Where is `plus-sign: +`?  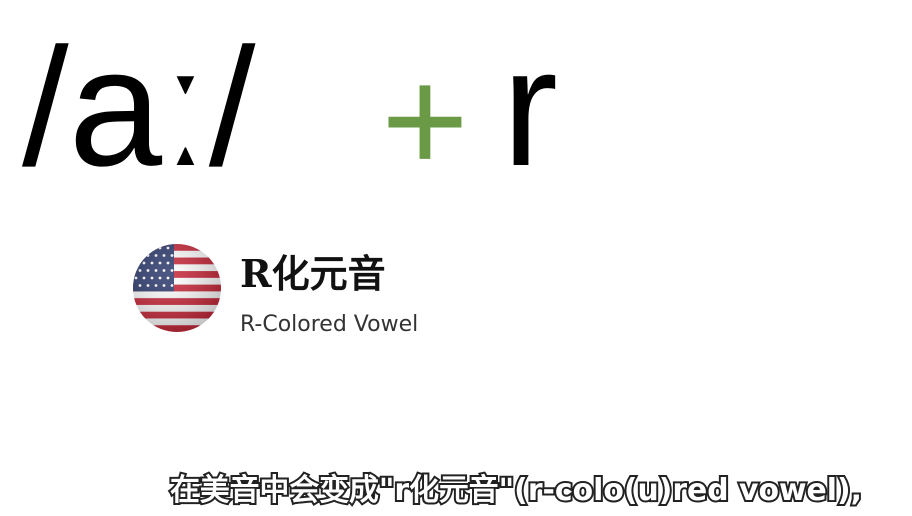
plus-sign: + is located at coordinates (425, 120).